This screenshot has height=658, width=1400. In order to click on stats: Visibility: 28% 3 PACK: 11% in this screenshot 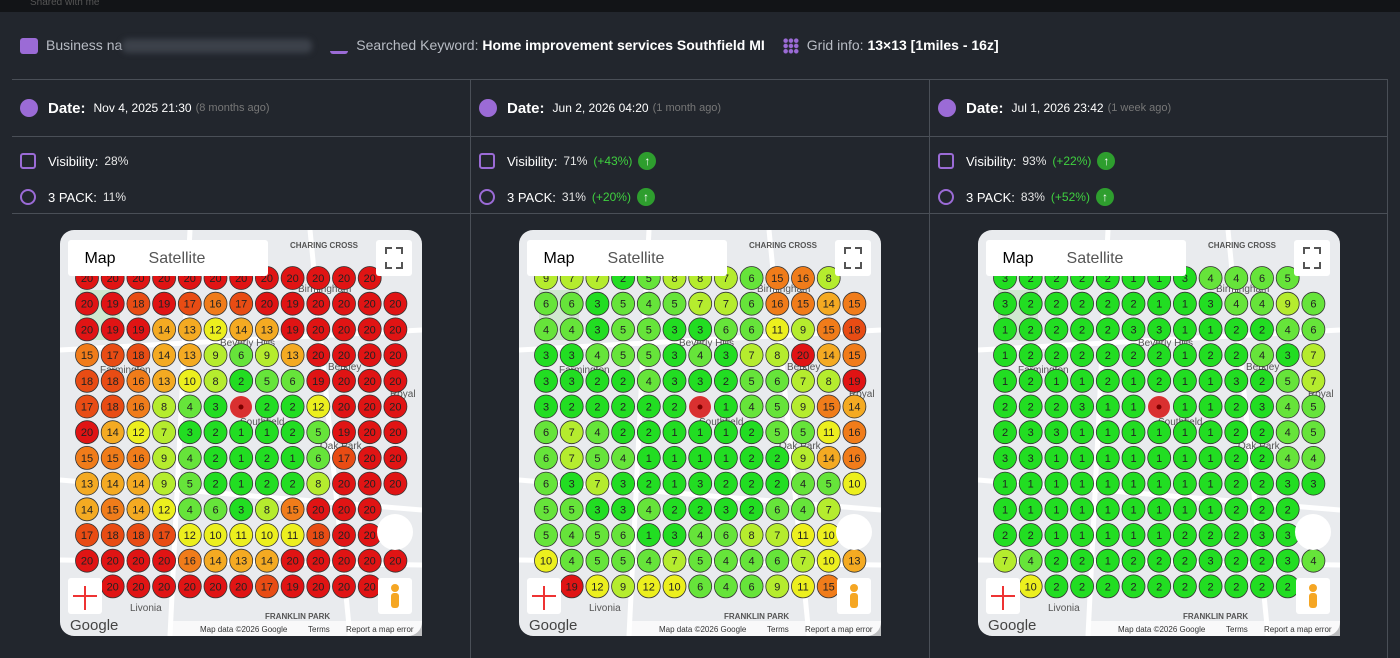, I will do `click(241, 175)`.